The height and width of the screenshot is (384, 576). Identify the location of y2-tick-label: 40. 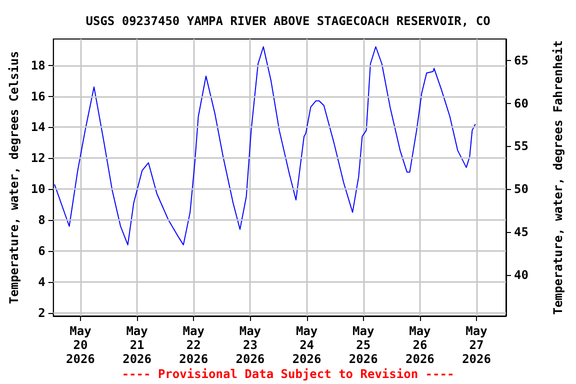
(521, 275).